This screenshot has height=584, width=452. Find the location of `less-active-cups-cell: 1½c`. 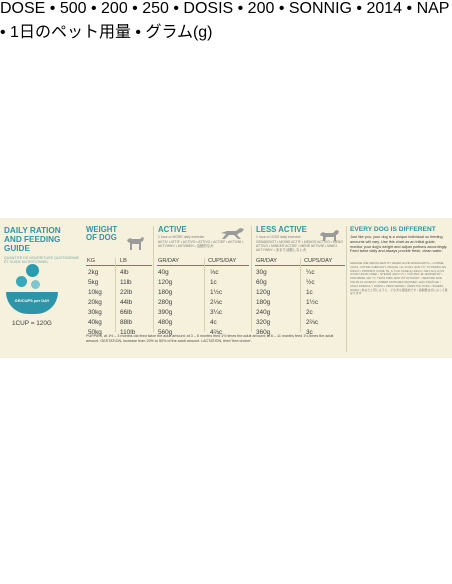

less-active-cups-cell: 1½c is located at coordinates (312, 302).